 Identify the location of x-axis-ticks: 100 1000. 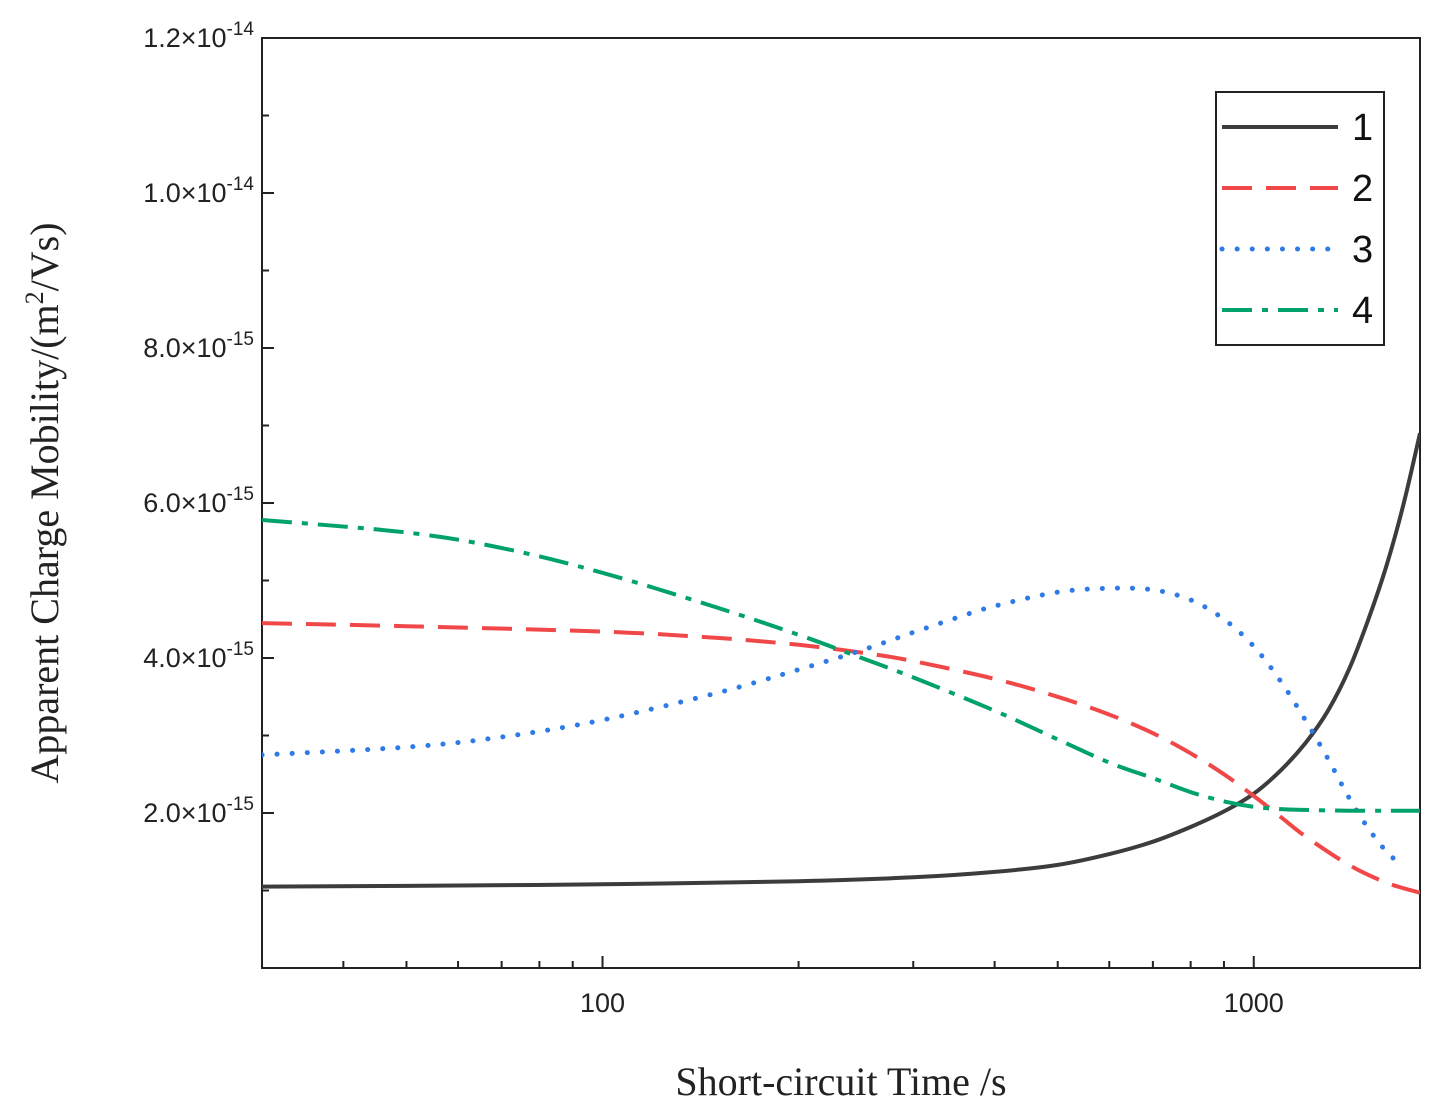
(772, 987).